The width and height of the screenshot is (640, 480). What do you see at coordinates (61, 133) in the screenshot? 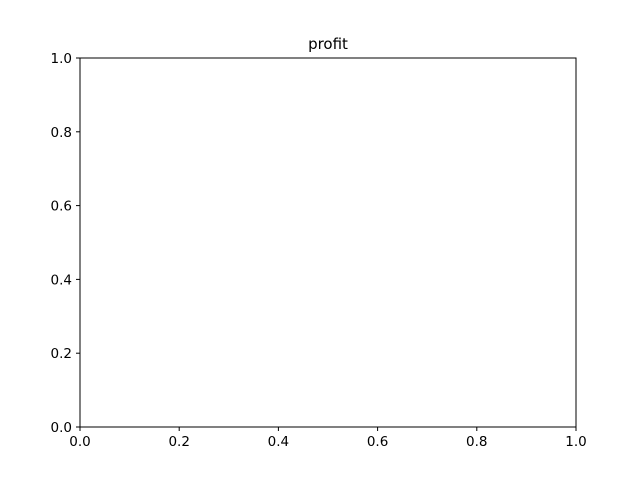
I see `y-tick-label: 0.8` at bounding box center [61, 133].